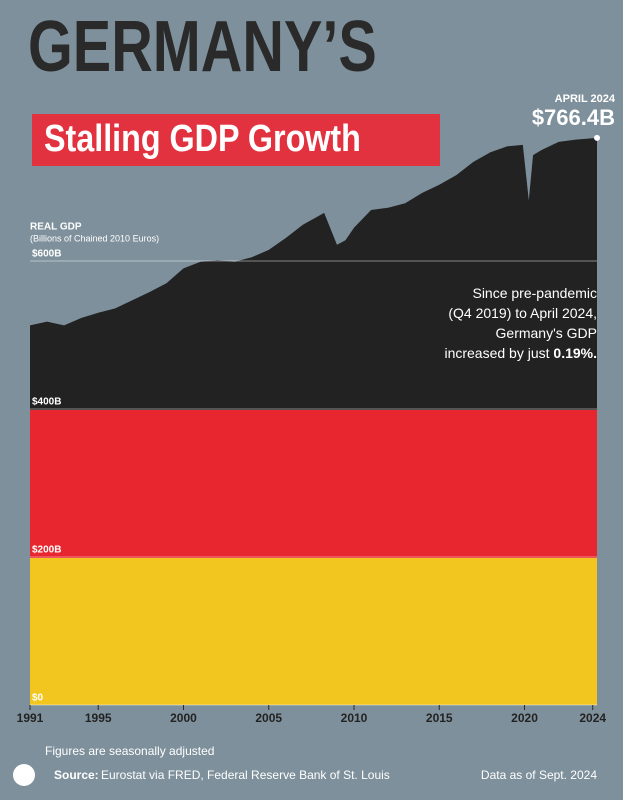 Image resolution: width=623 pixels, height=800 pixels. What do you see at coordinates (98, 718) in the screenshot?
I see `x-tick-label: 1995` at bounding box center [98, 718].